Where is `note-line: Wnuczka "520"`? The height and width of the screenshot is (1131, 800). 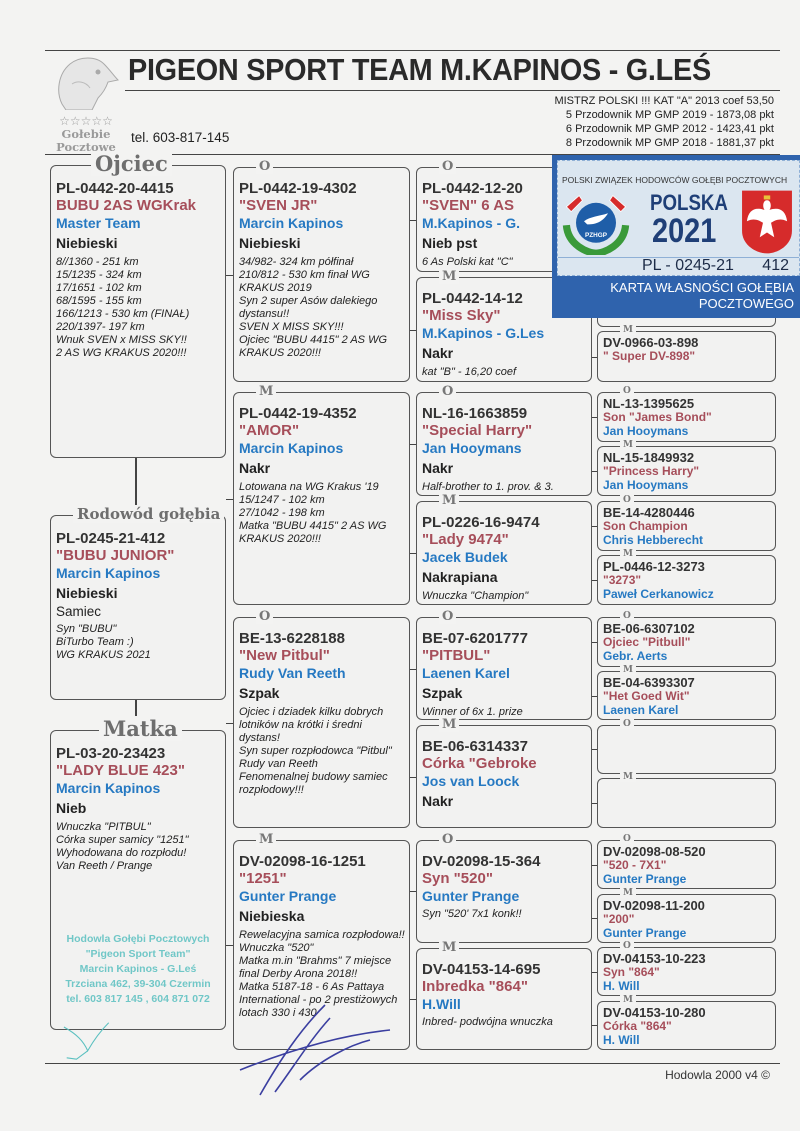 note-line: Wnuczka "520" is located at coordinates (276, 948).